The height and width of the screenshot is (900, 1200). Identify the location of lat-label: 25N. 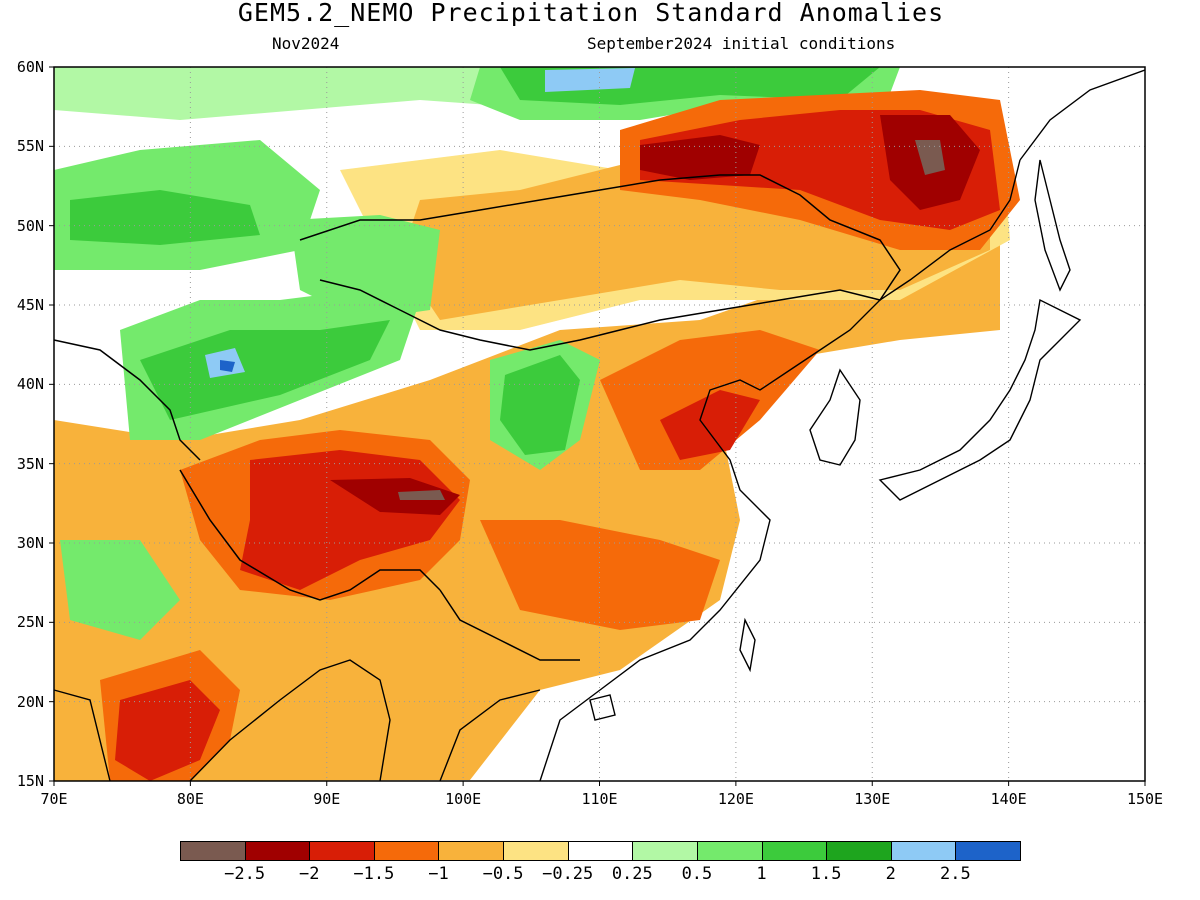
(30, 622).